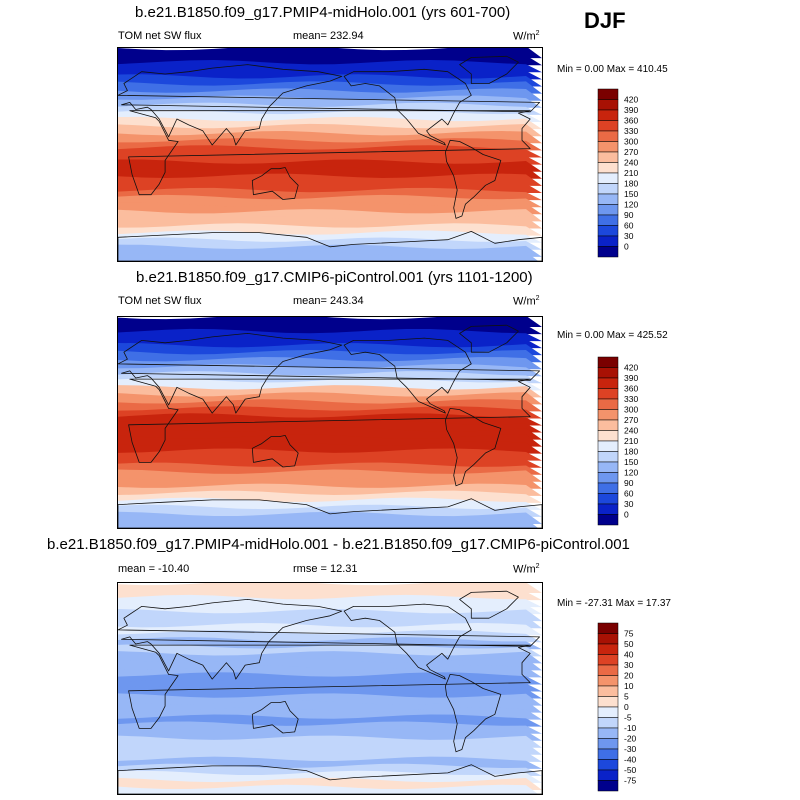  What do you see at coordinates (154, 569) in the screenshot?
I see `panel3-mean: mean = -10.40` at bounding box center [154, 569].